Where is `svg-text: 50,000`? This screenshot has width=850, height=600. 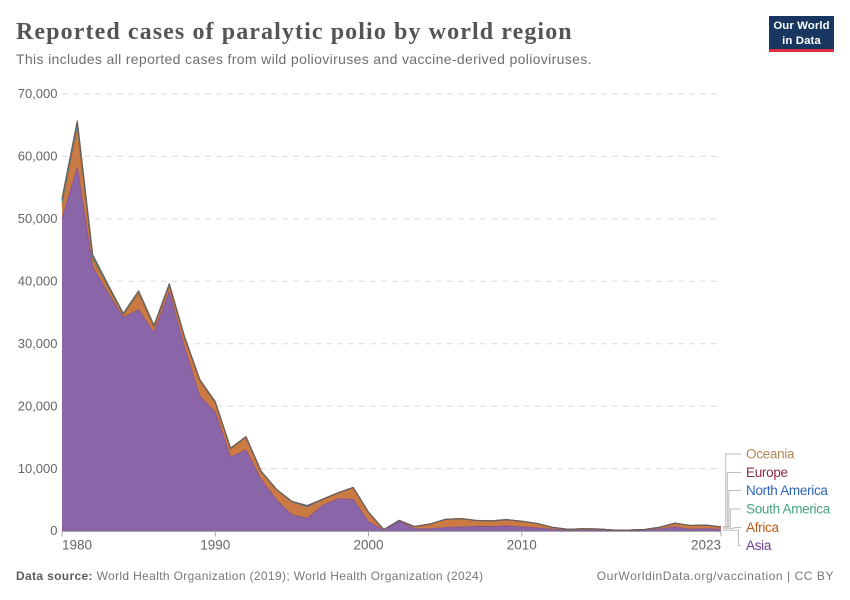 svg-text: 50,000 is located at coordinates (38, 218).